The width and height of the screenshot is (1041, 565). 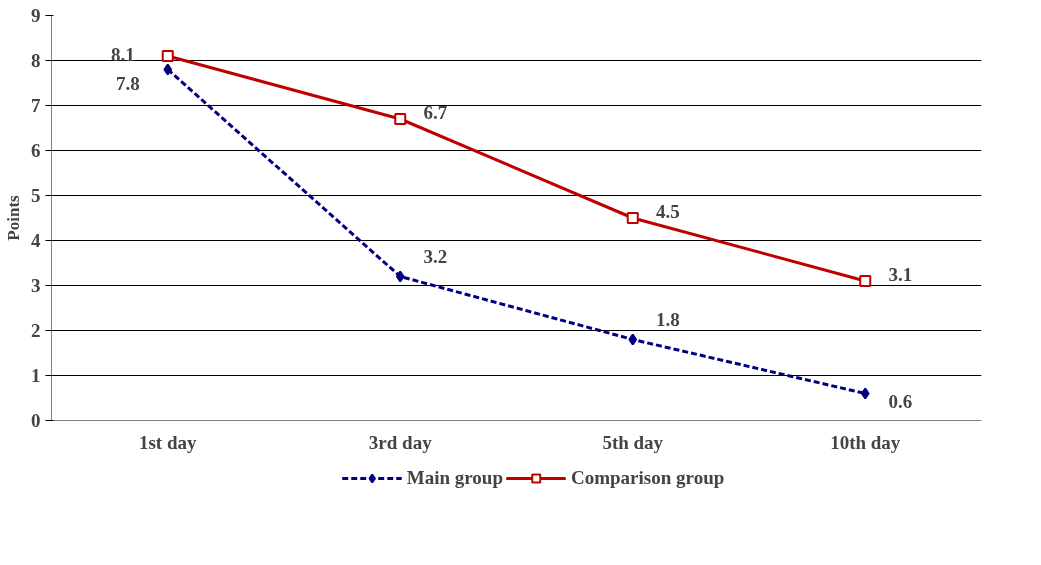 I want to click on y-tick-label: 1, so click(x=36, y=375).